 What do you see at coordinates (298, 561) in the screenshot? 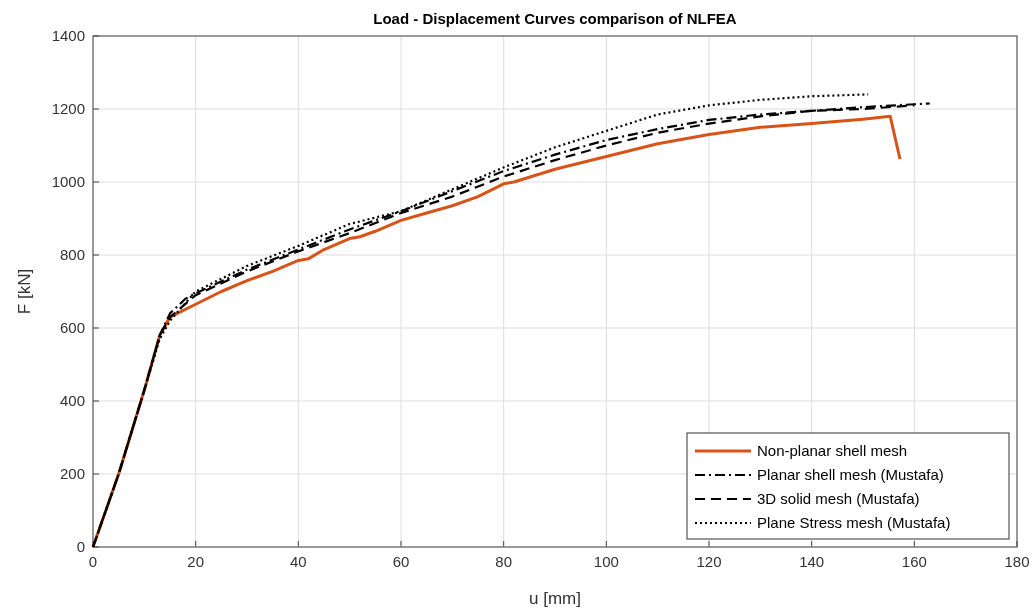
I see `x-tick-label: 40` at bounding box center [298, 561].